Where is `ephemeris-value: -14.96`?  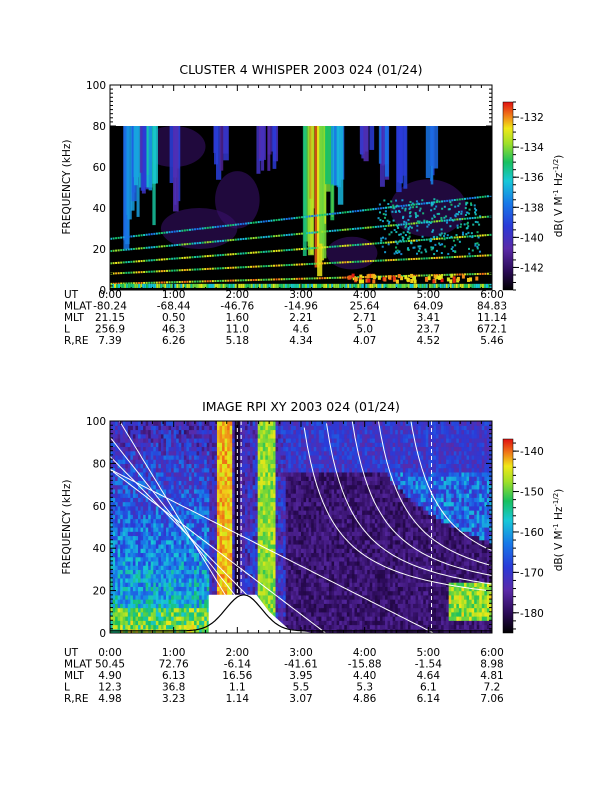 ephemeris-value: -14.96 is located at coordinates (301, 307).